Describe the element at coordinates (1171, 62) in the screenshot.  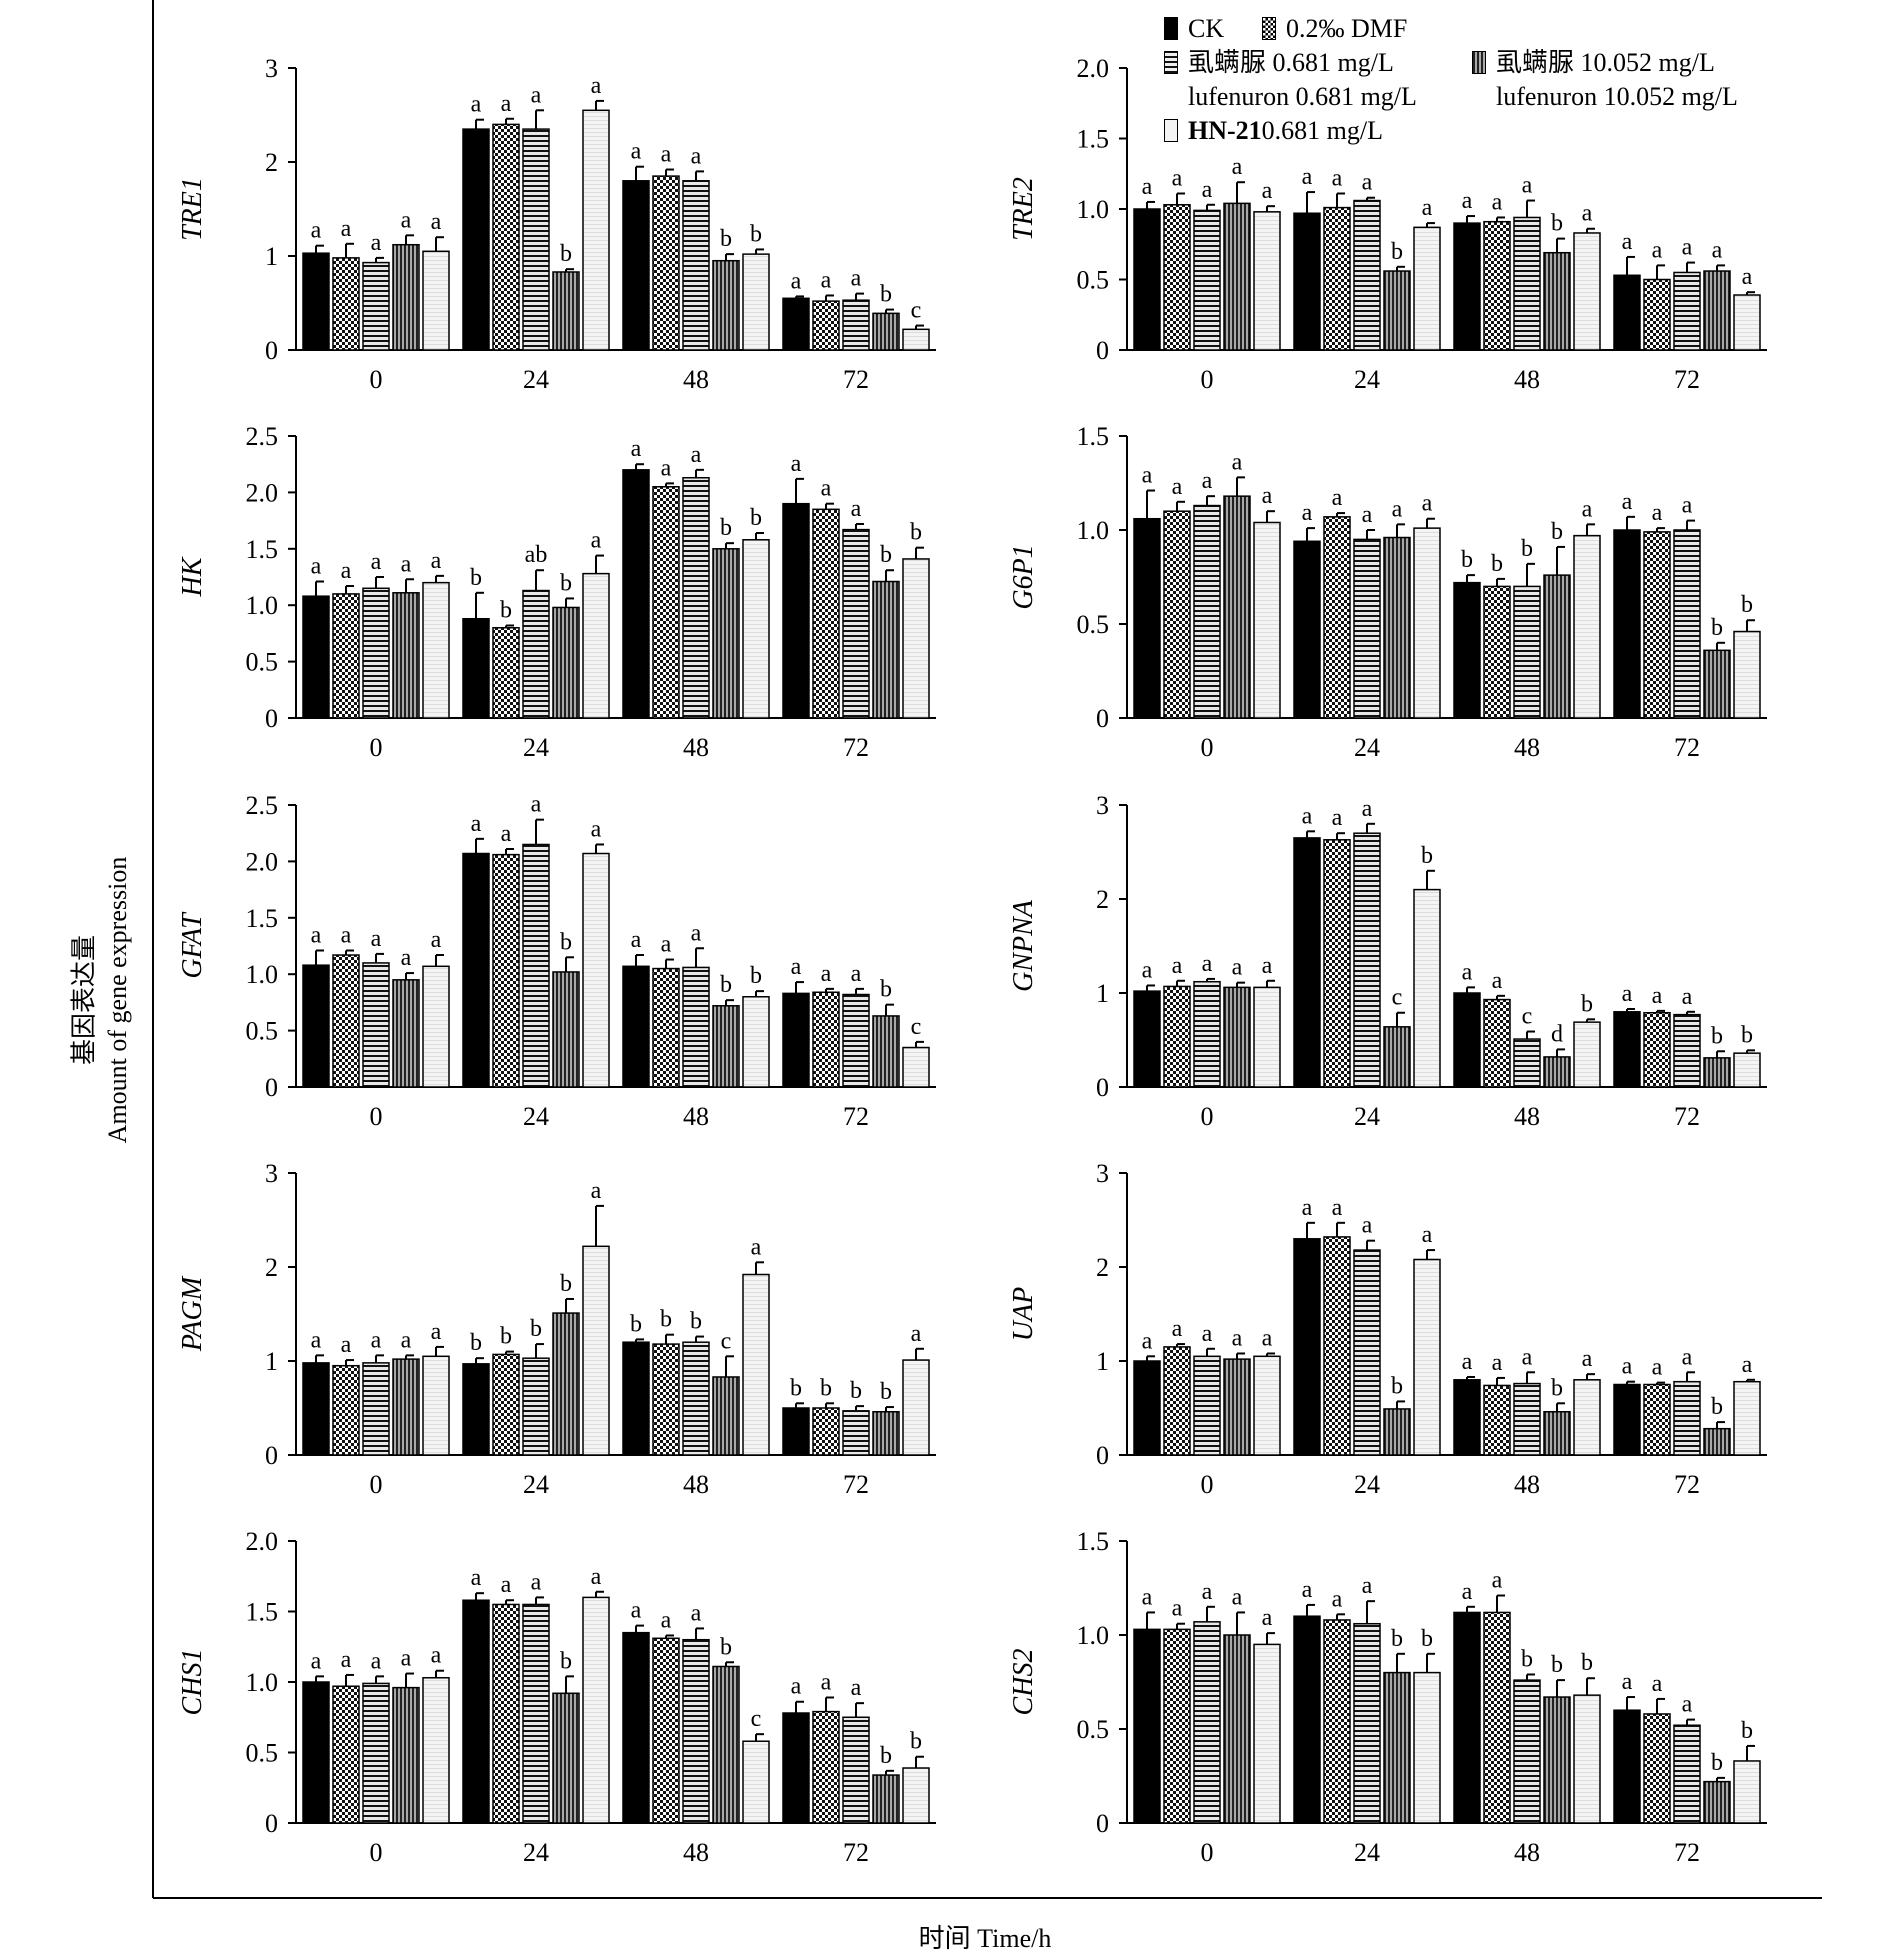
I see `legend-swatch-low` at that location.